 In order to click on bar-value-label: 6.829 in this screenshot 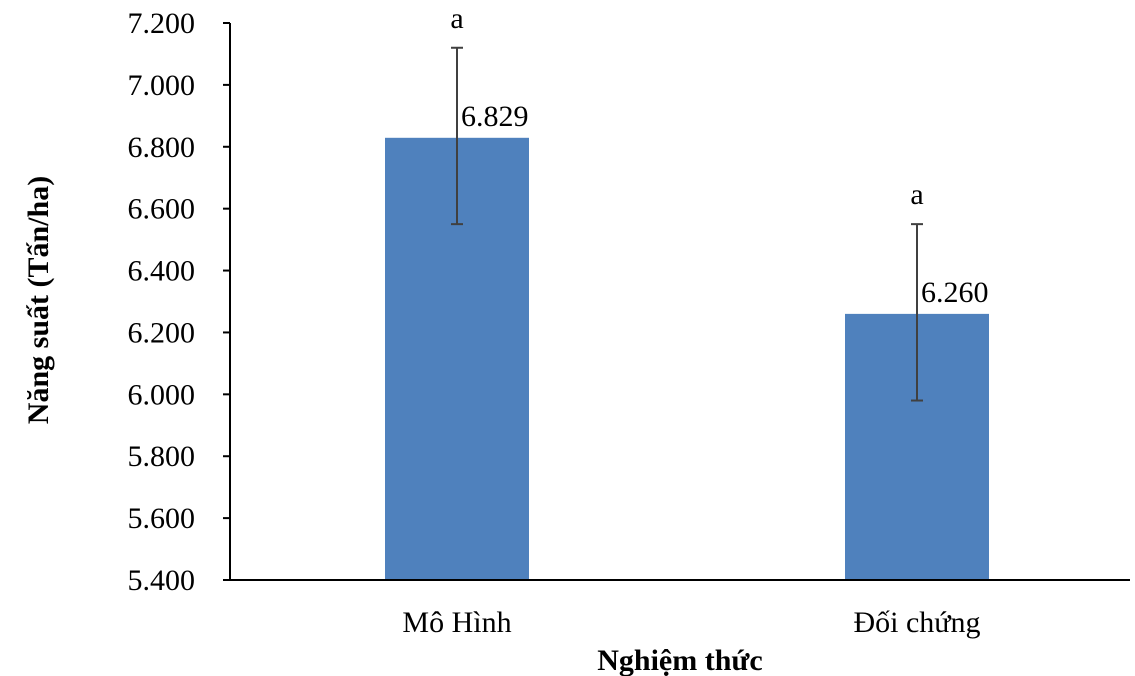, I will do `click(495, 116)`.